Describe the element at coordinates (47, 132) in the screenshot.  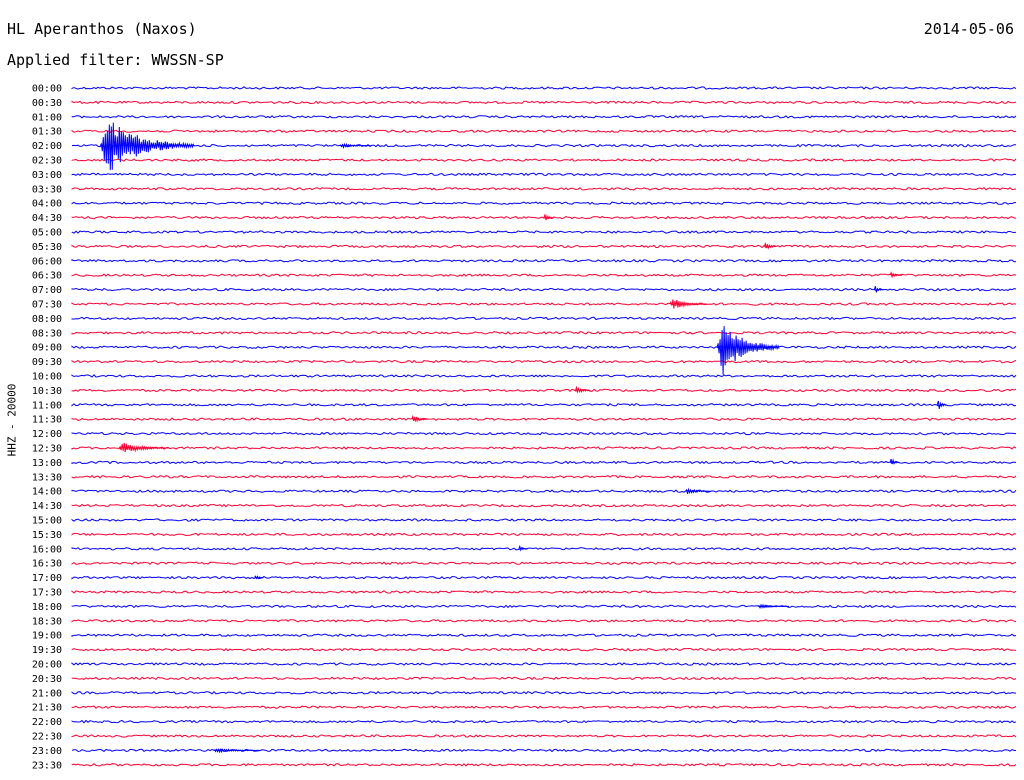
I see `row-time-label: 01:30` at that location.